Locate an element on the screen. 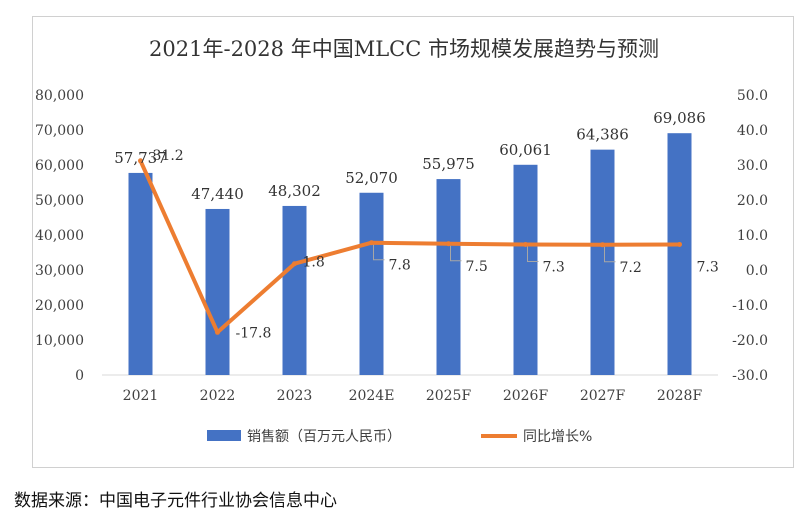  y-right-tick-label: 40.0 is located at coordinates (752, 131).